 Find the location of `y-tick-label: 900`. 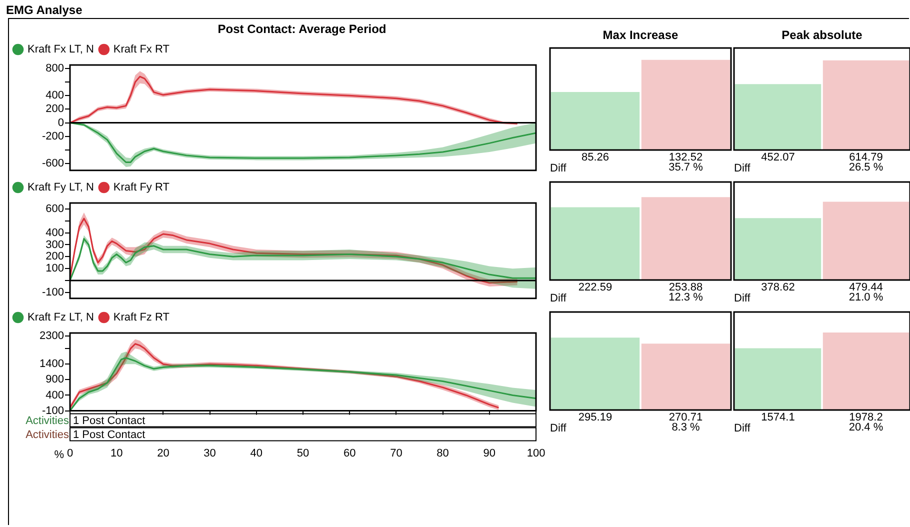

y-tick-label: 900 is located at coordinates (55, 380).